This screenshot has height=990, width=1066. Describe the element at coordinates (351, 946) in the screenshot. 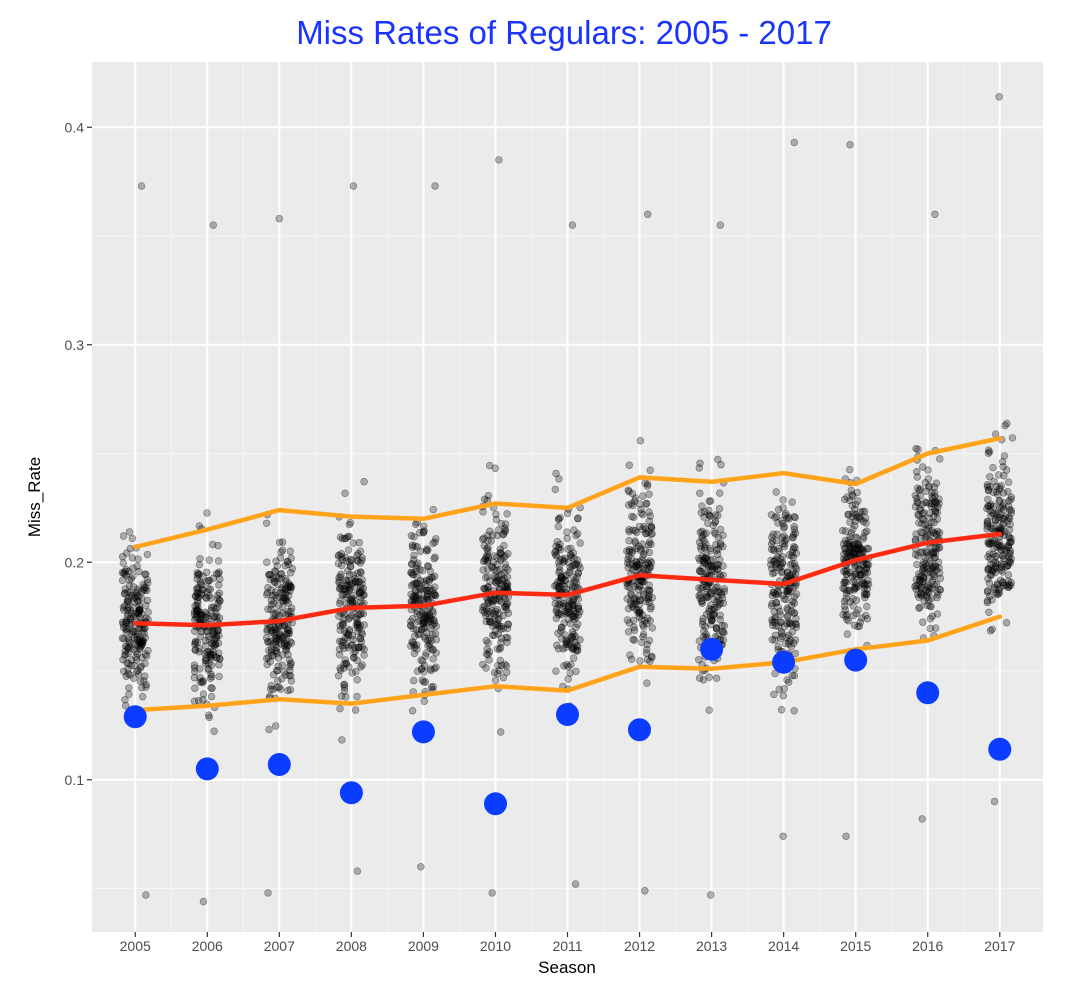

I see `x-tick-label: 2008` at that location.